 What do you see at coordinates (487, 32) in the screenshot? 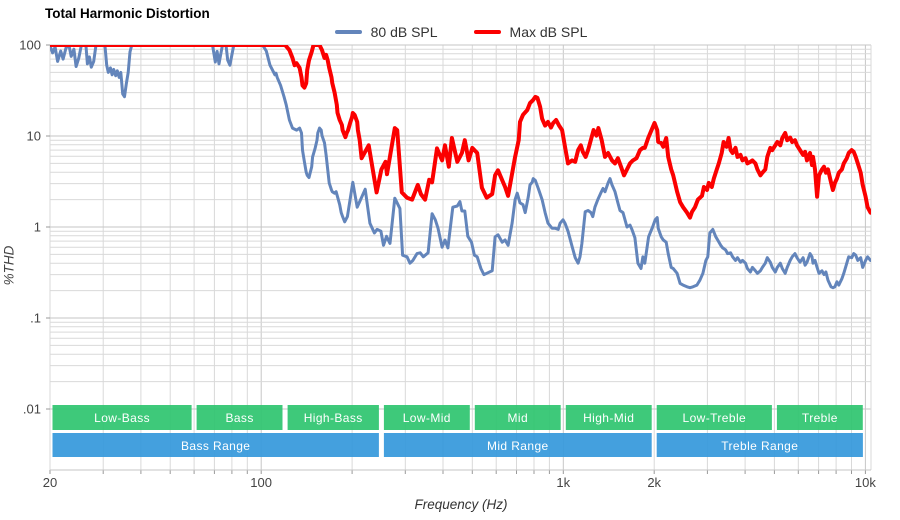
I see `legend-swatch-maxdb-icon` at bounding box center [487, 32].